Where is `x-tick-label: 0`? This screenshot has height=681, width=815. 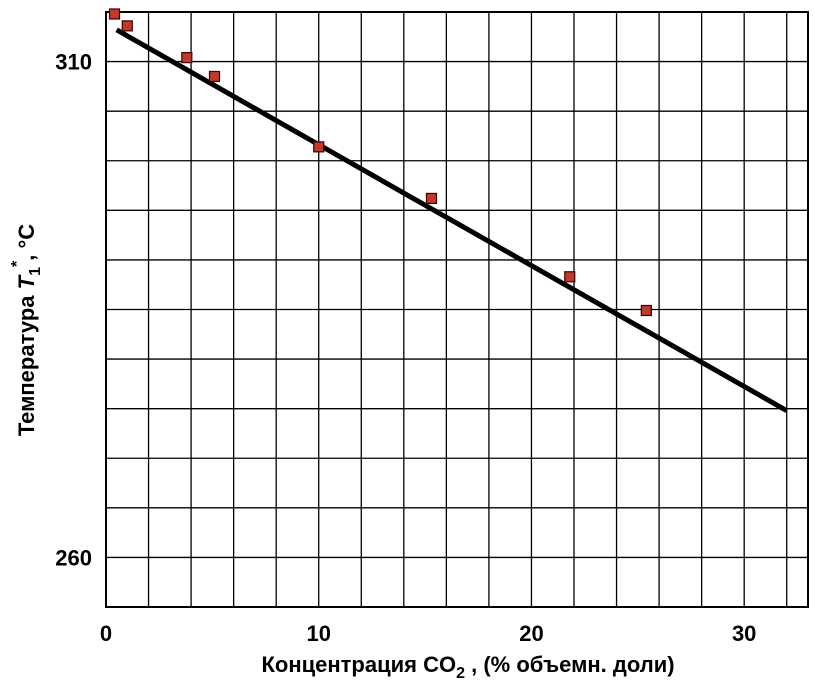 x-tick-label: 0 is located at coordinates (106, 633).